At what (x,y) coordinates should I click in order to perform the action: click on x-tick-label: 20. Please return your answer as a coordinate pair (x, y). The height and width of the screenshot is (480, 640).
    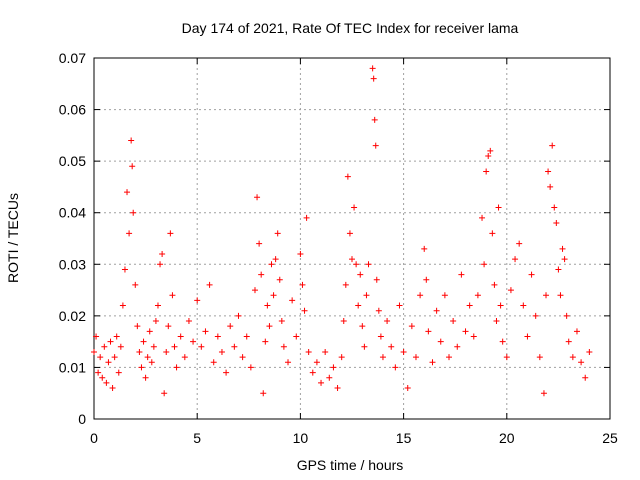
    Looking at the image, I should click on (507, 438).